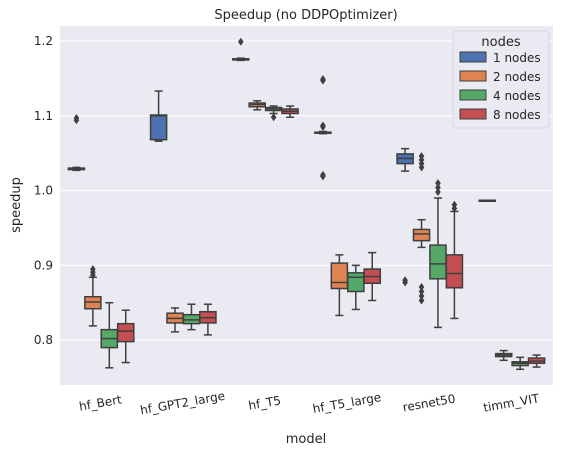 The image size is (563, 453). I want to click on legend: nodes 1 nodes 2 nodes 4 nodes 8 nodes, so click(501, 79).